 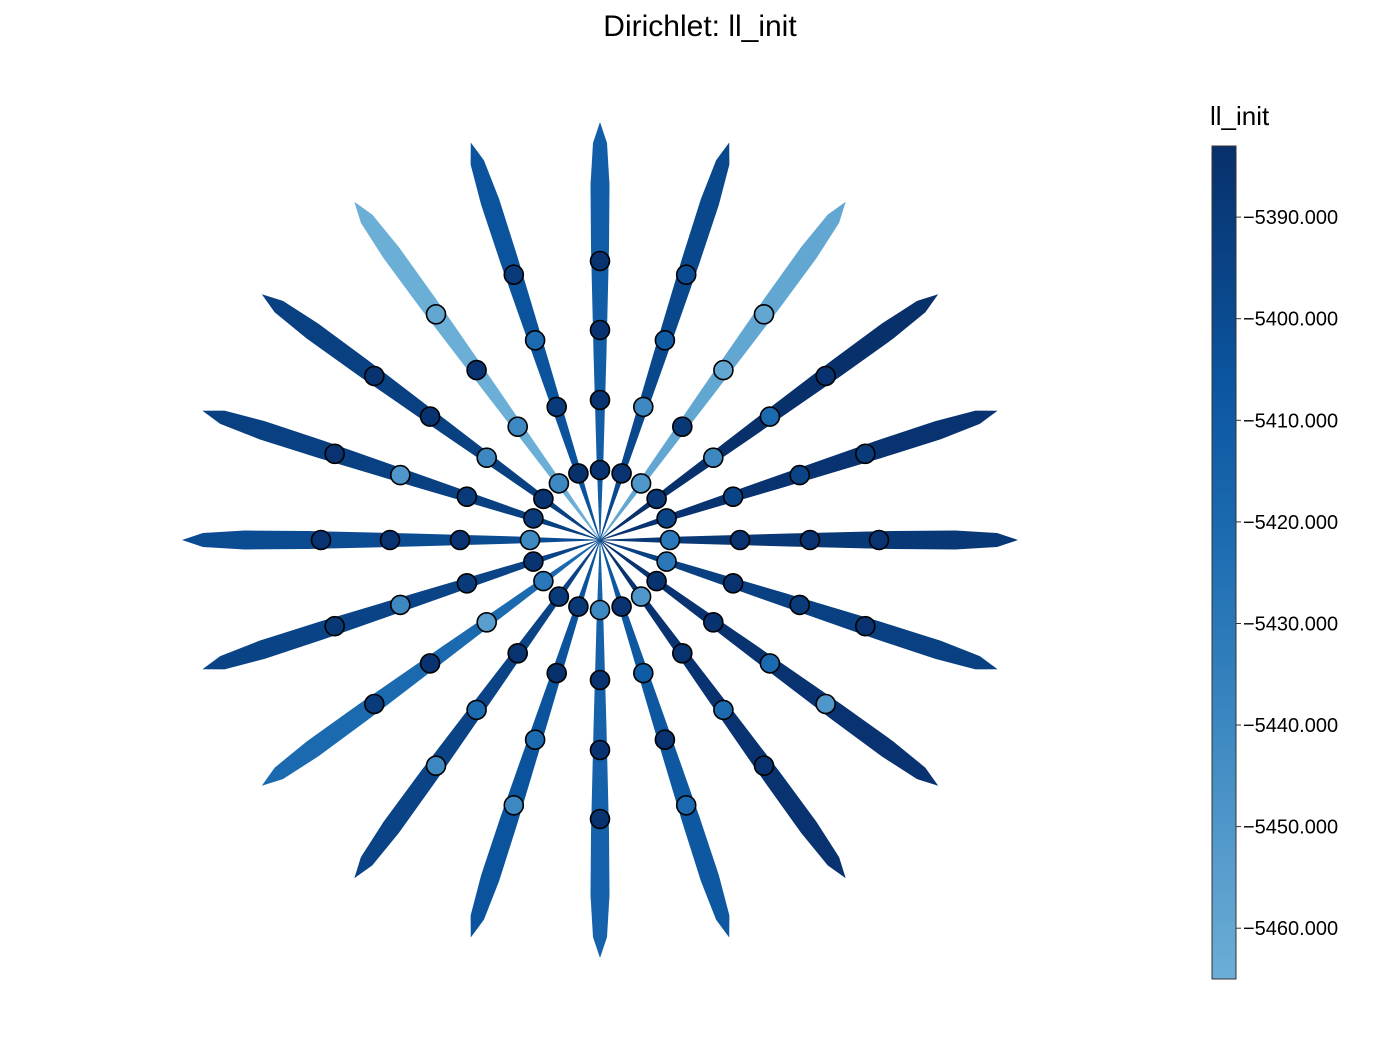 I want to click on colorbar-tick-label-5: −5440.000, so click(x=1290, y=726).